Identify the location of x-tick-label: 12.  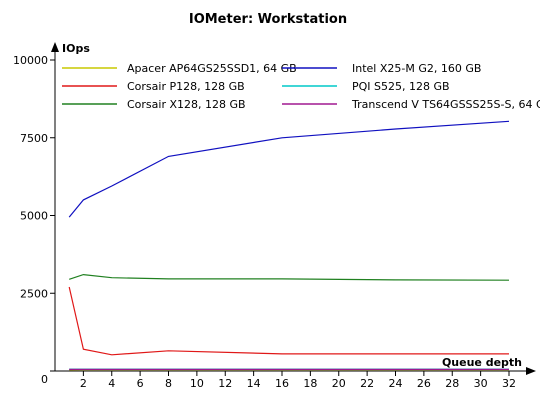
(225, 383).